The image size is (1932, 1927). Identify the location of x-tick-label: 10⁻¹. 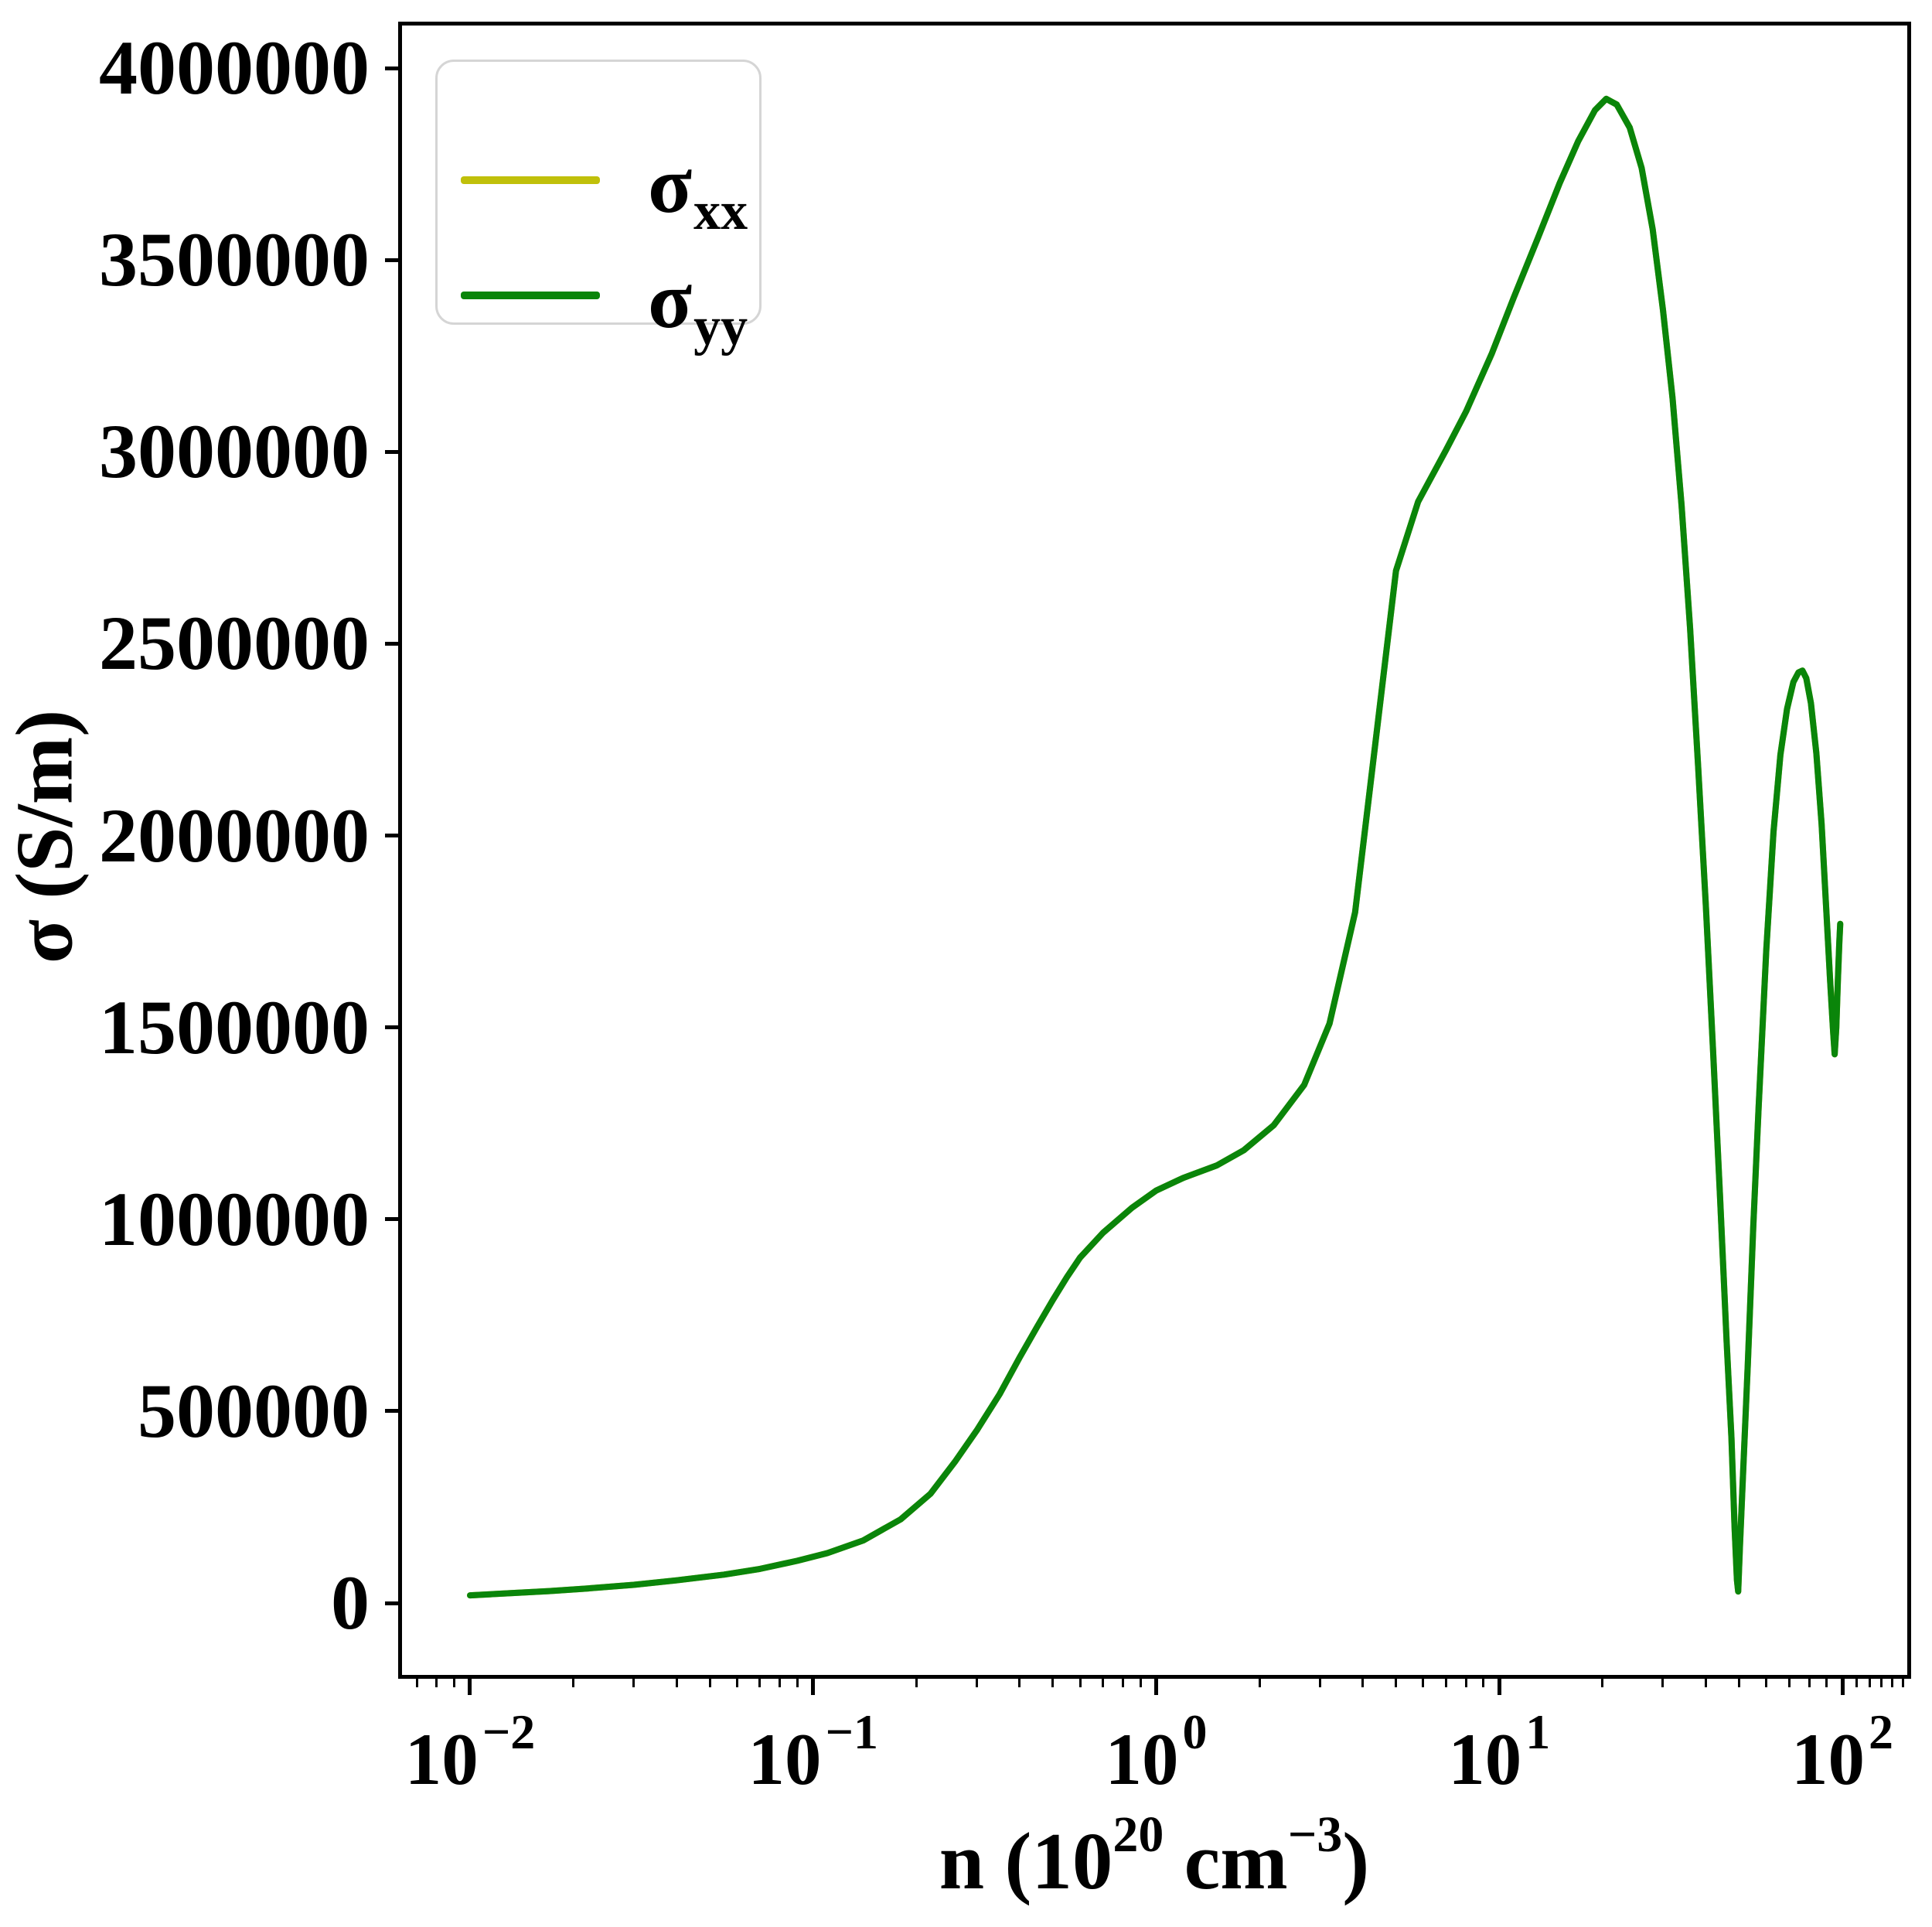
(812, 1755).